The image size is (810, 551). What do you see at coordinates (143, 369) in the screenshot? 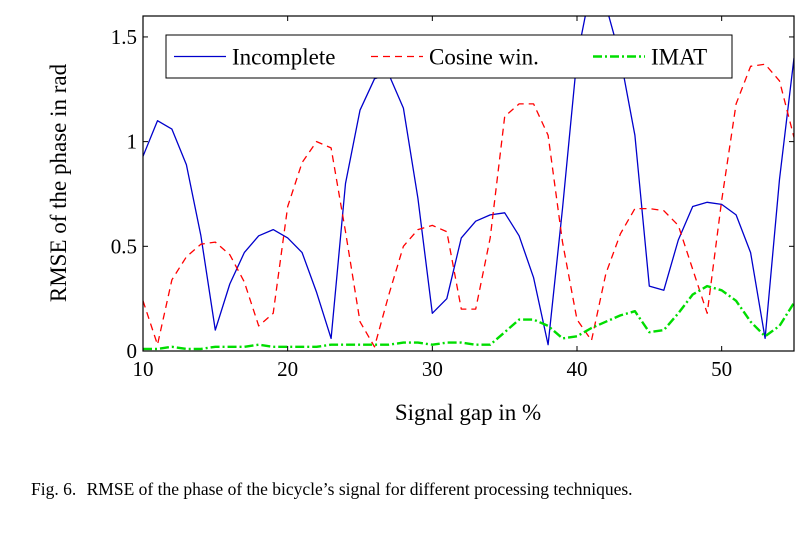
I see `x-tick-label: 10` at bounding box center [143, 369].